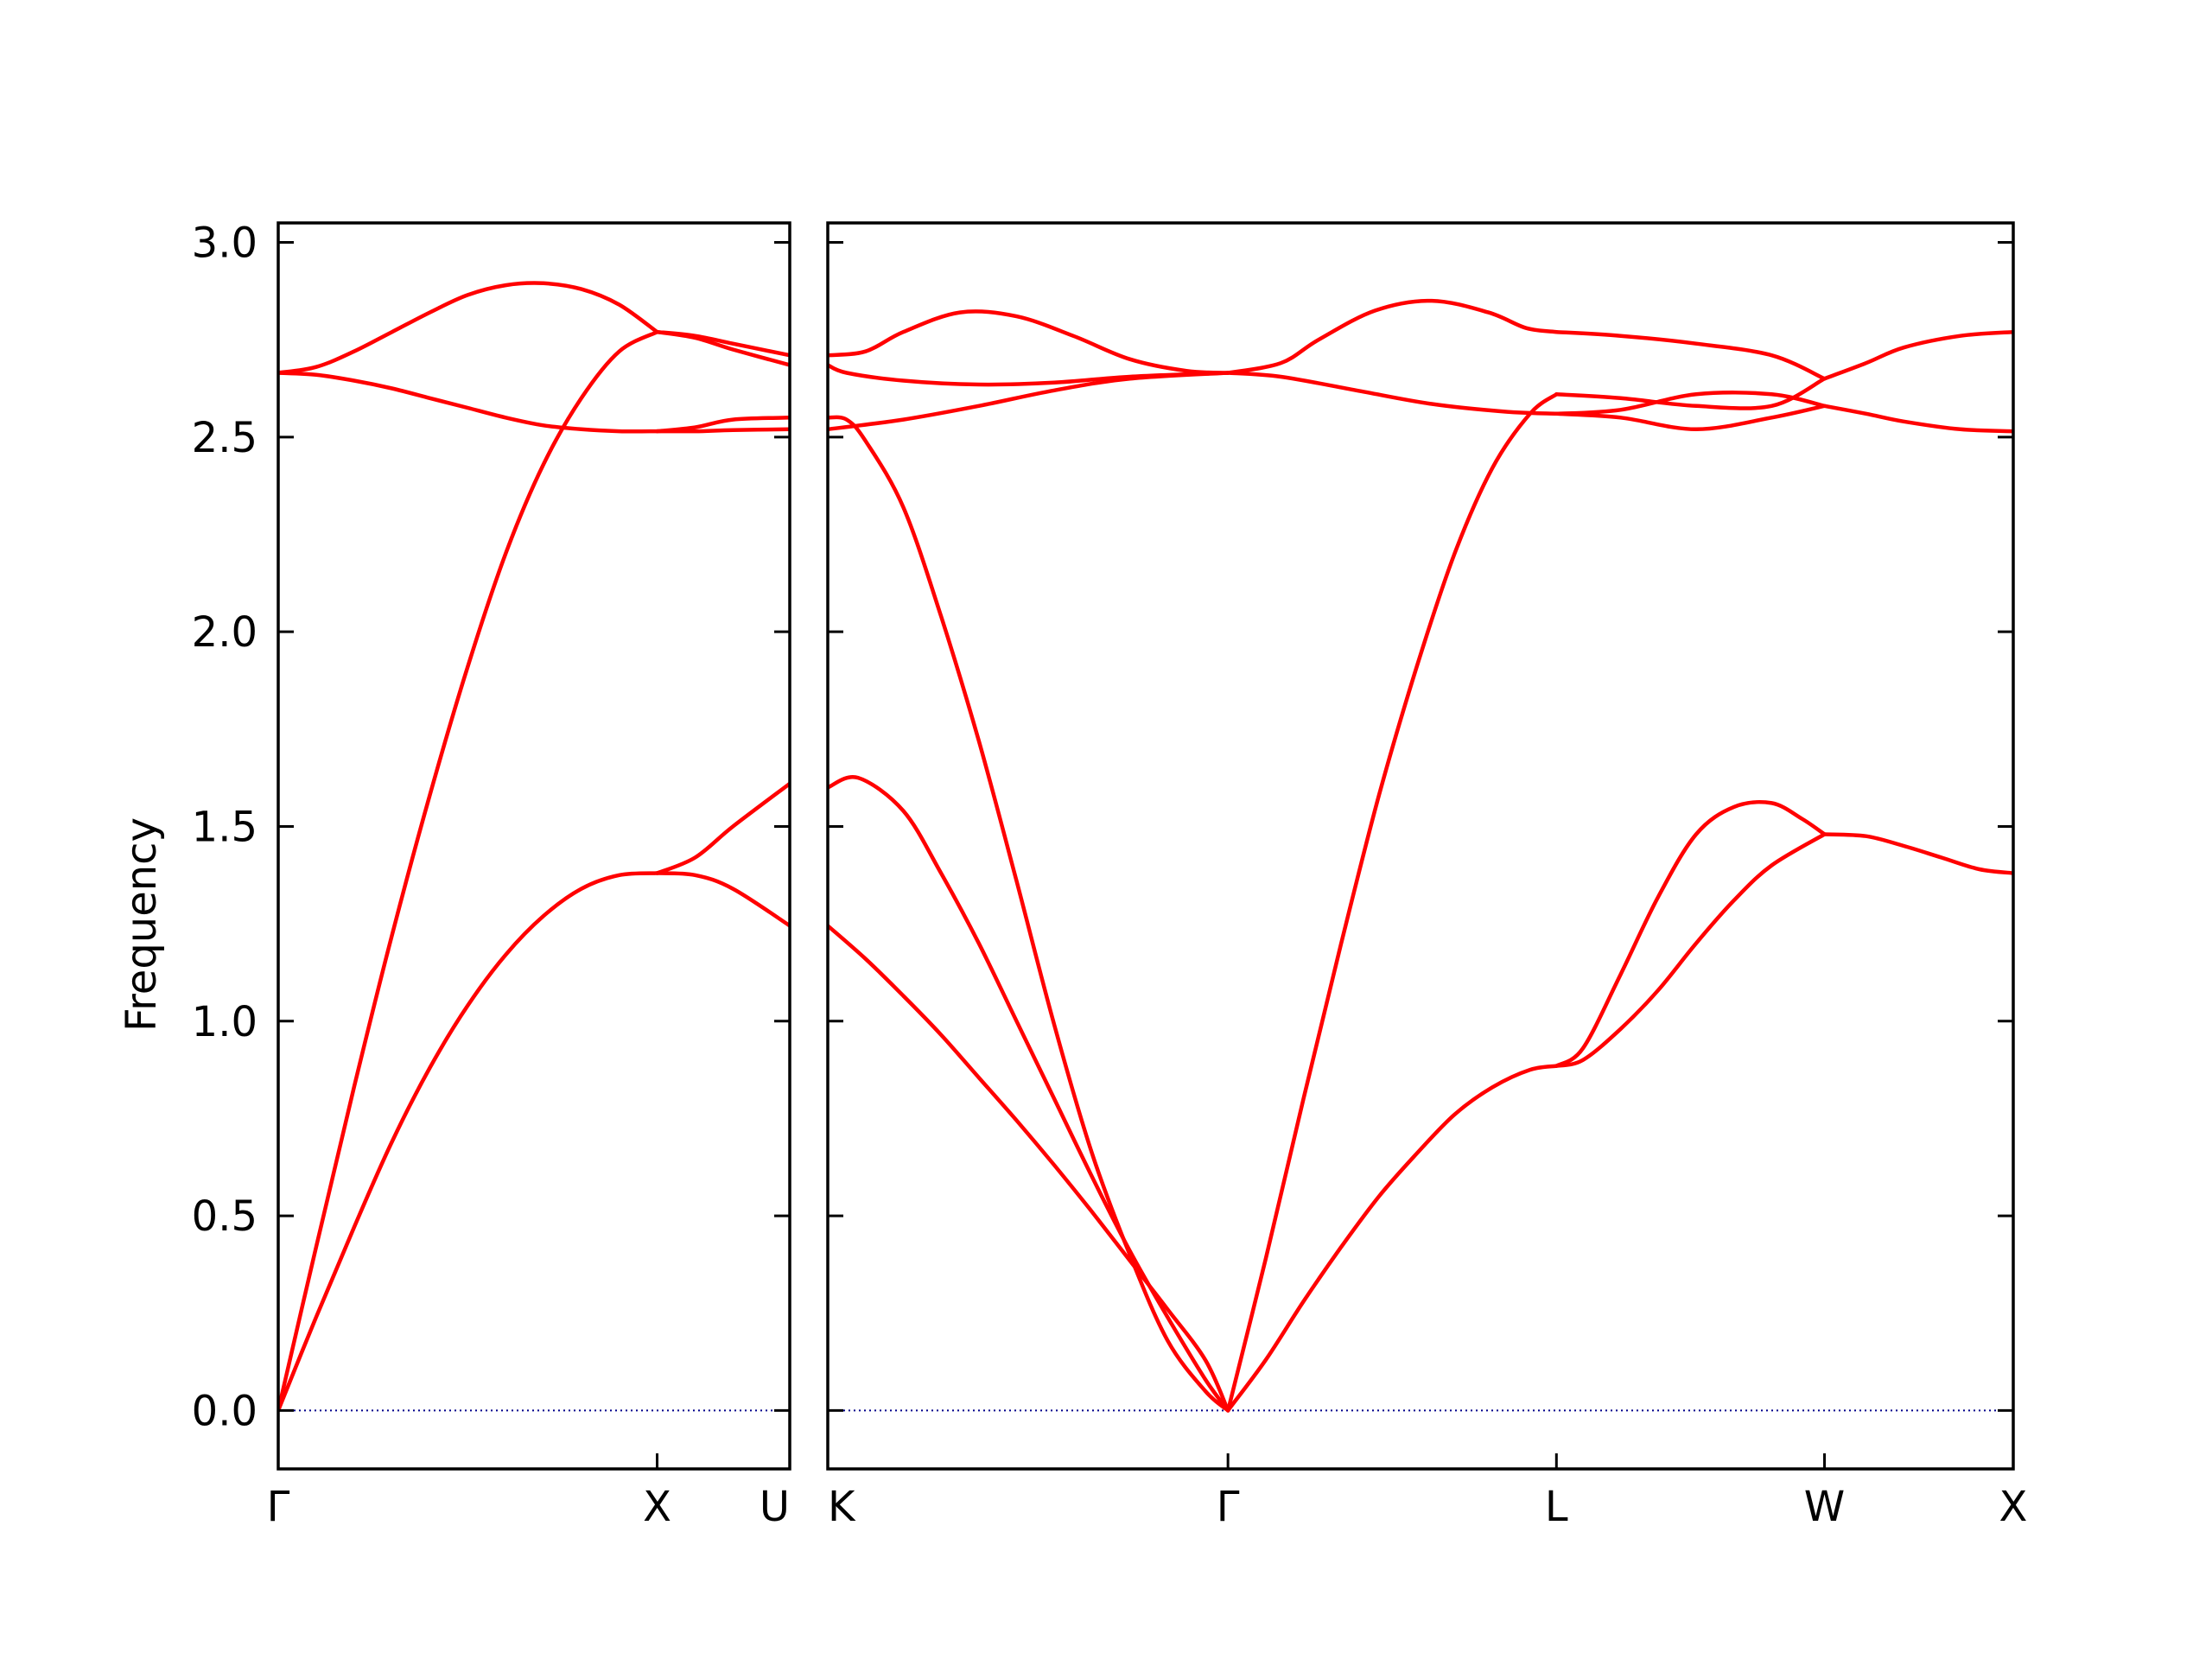 The width and height of the screenshot is (2212, 1659). What do you see at coordinates (224, 1411) in the screenshot?
I see `y-tick-label: 0.0` at bounding box center [224, 1411].